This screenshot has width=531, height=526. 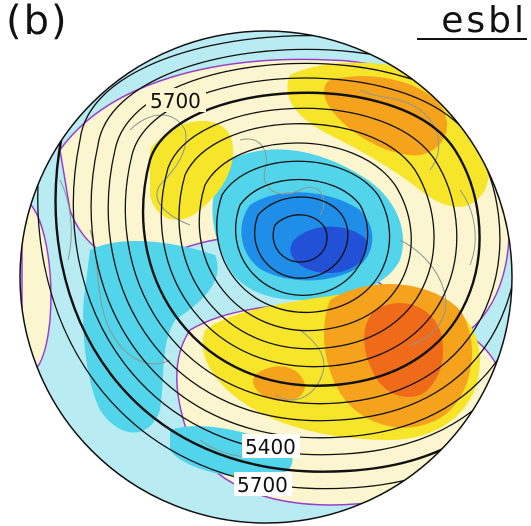 I want to click on positive-anomaly-red, so click(x=404, y=350).